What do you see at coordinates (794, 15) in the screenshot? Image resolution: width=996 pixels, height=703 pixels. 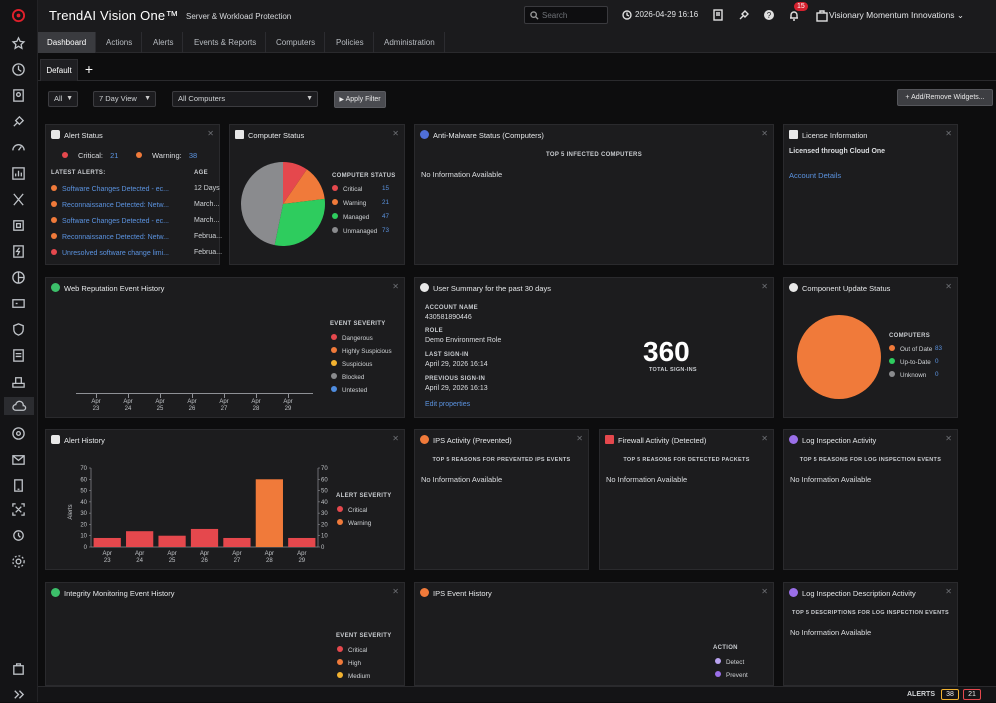 I see `bell-icon` at bounding box center [794, 15].